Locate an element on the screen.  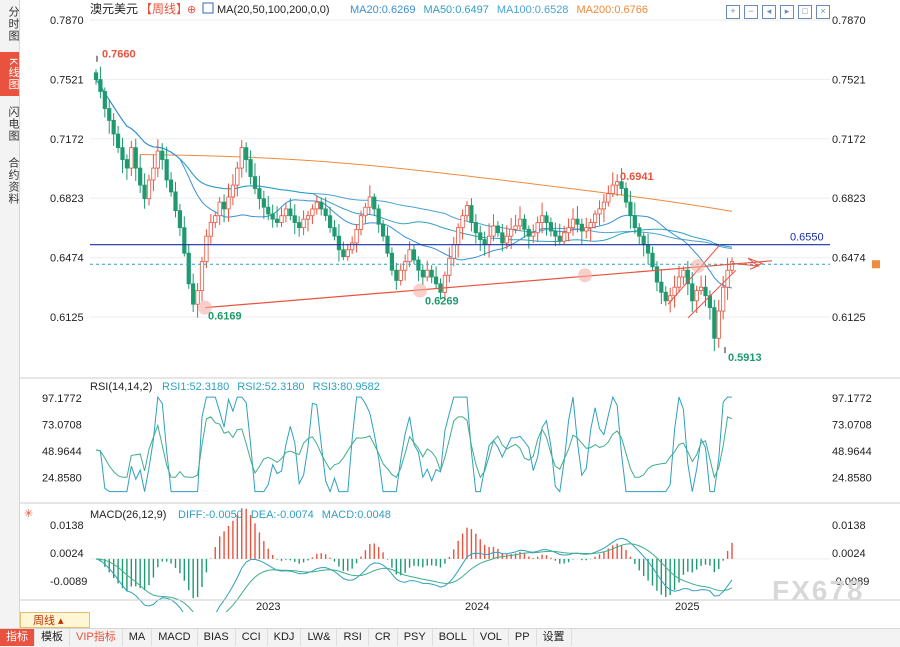
tab-kline: K线图 is located at coordinates (9, 74).